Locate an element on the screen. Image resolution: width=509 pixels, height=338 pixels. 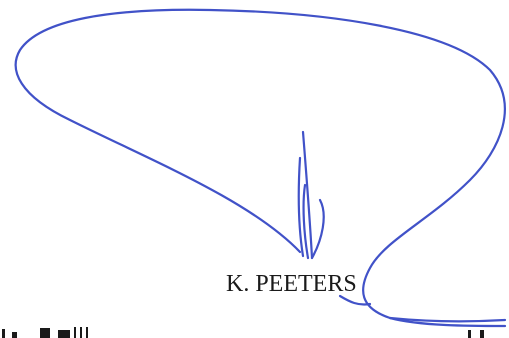
cropped-text-fragment is located at coordinates (243, 332).